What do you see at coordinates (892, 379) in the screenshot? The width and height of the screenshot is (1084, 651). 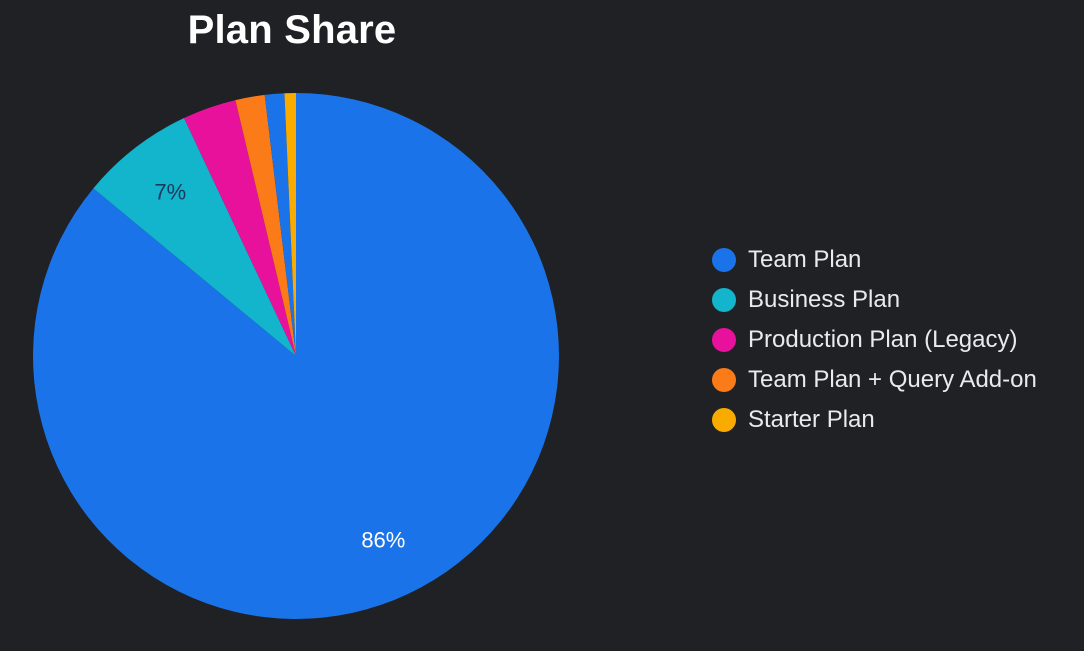 I see `legend-label: Team Plan + Query Add-on` at bounding box center [892, 379].